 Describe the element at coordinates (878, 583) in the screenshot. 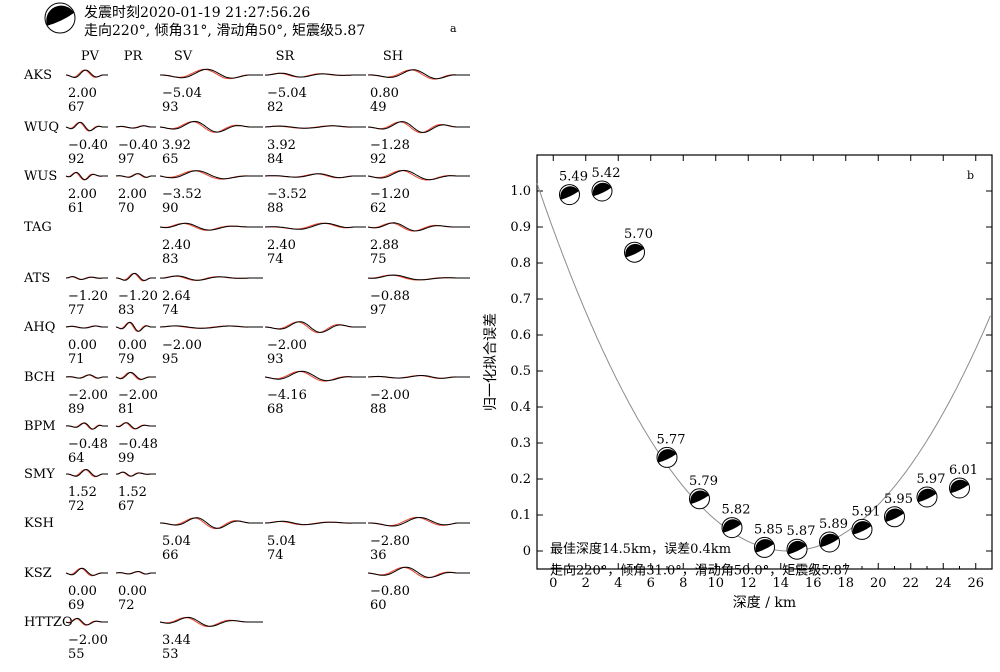

I see `x-tick-label: 20` at that location.